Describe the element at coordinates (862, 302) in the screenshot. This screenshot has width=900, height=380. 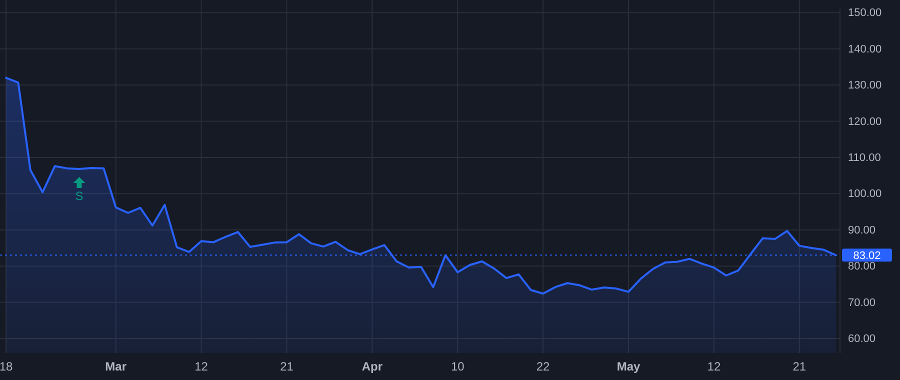
I see `y-tick-label: 70.00` at that location.